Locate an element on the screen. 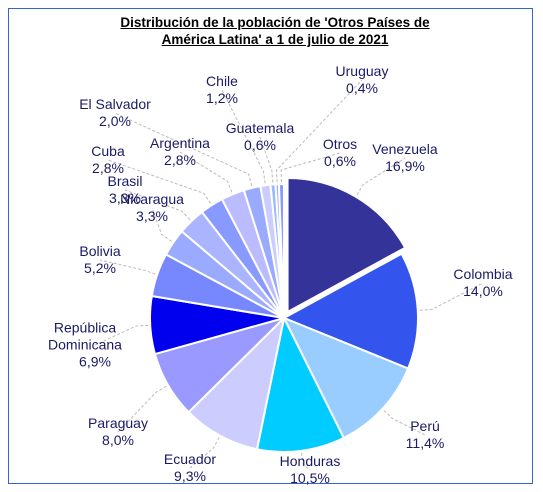 The image size is (543, 492). value-label: 8,0% is located at coordinates (118, 440).